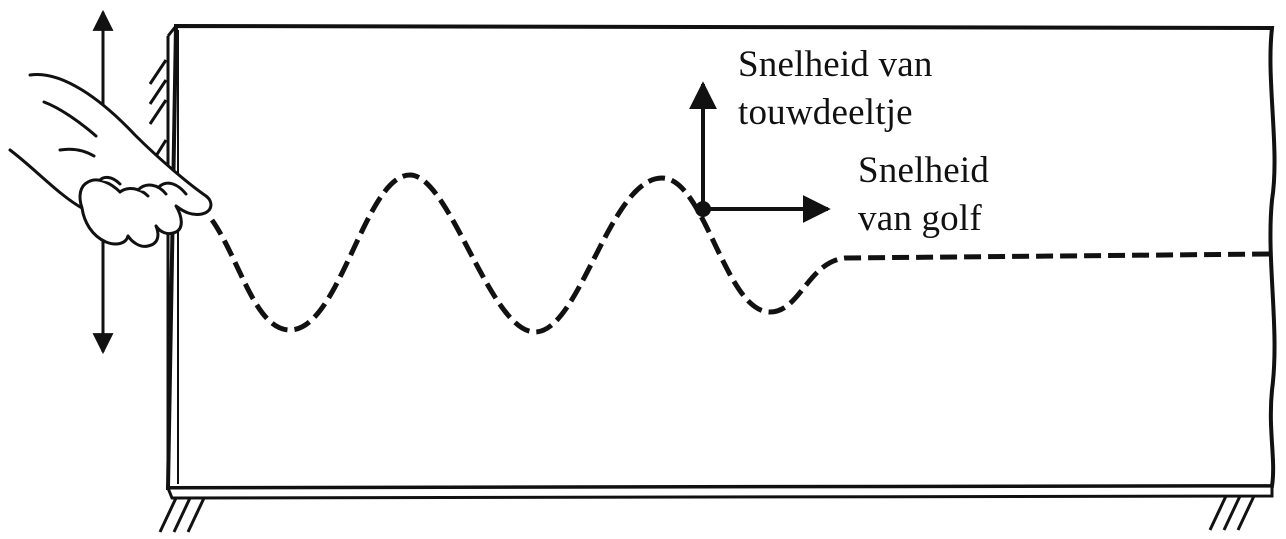 The width and height of the screenshot is (1286, 539). What do you see at coordinates (924, 170) in the screenshot?
I see `wave-velocity-label-line1: Snelheid` at bounding box center [924, 170].